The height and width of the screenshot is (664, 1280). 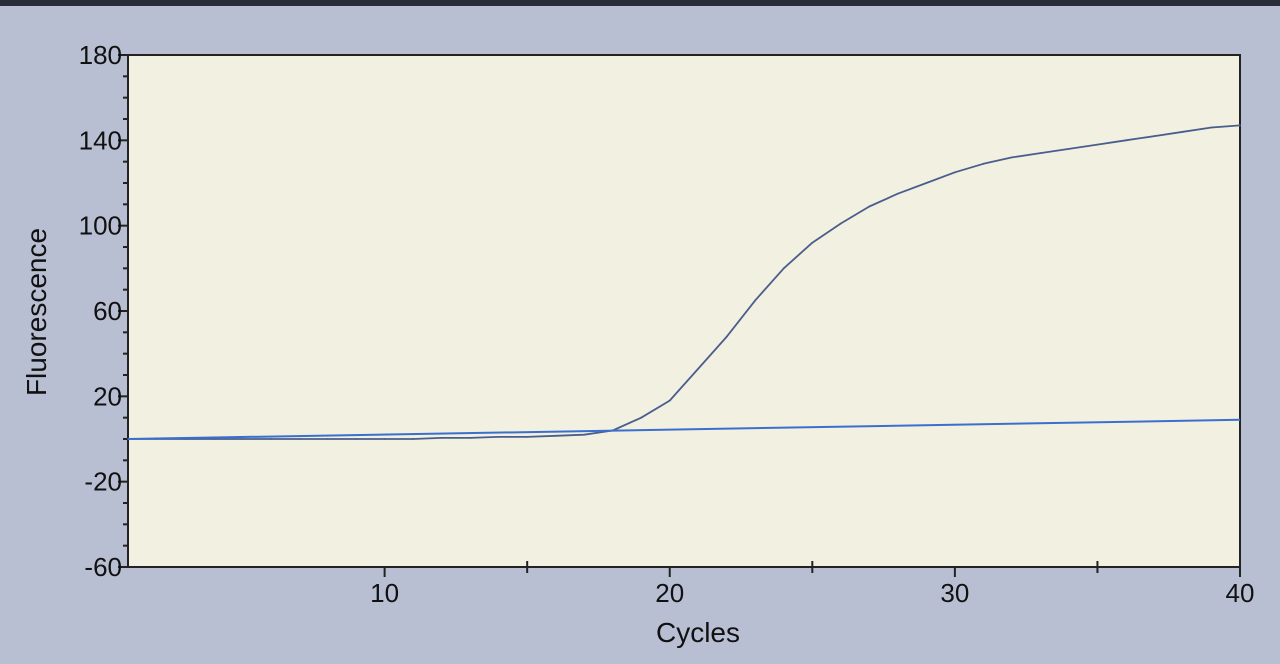 I want to click on x-tick-label: 30, so click(x=954, y=593).